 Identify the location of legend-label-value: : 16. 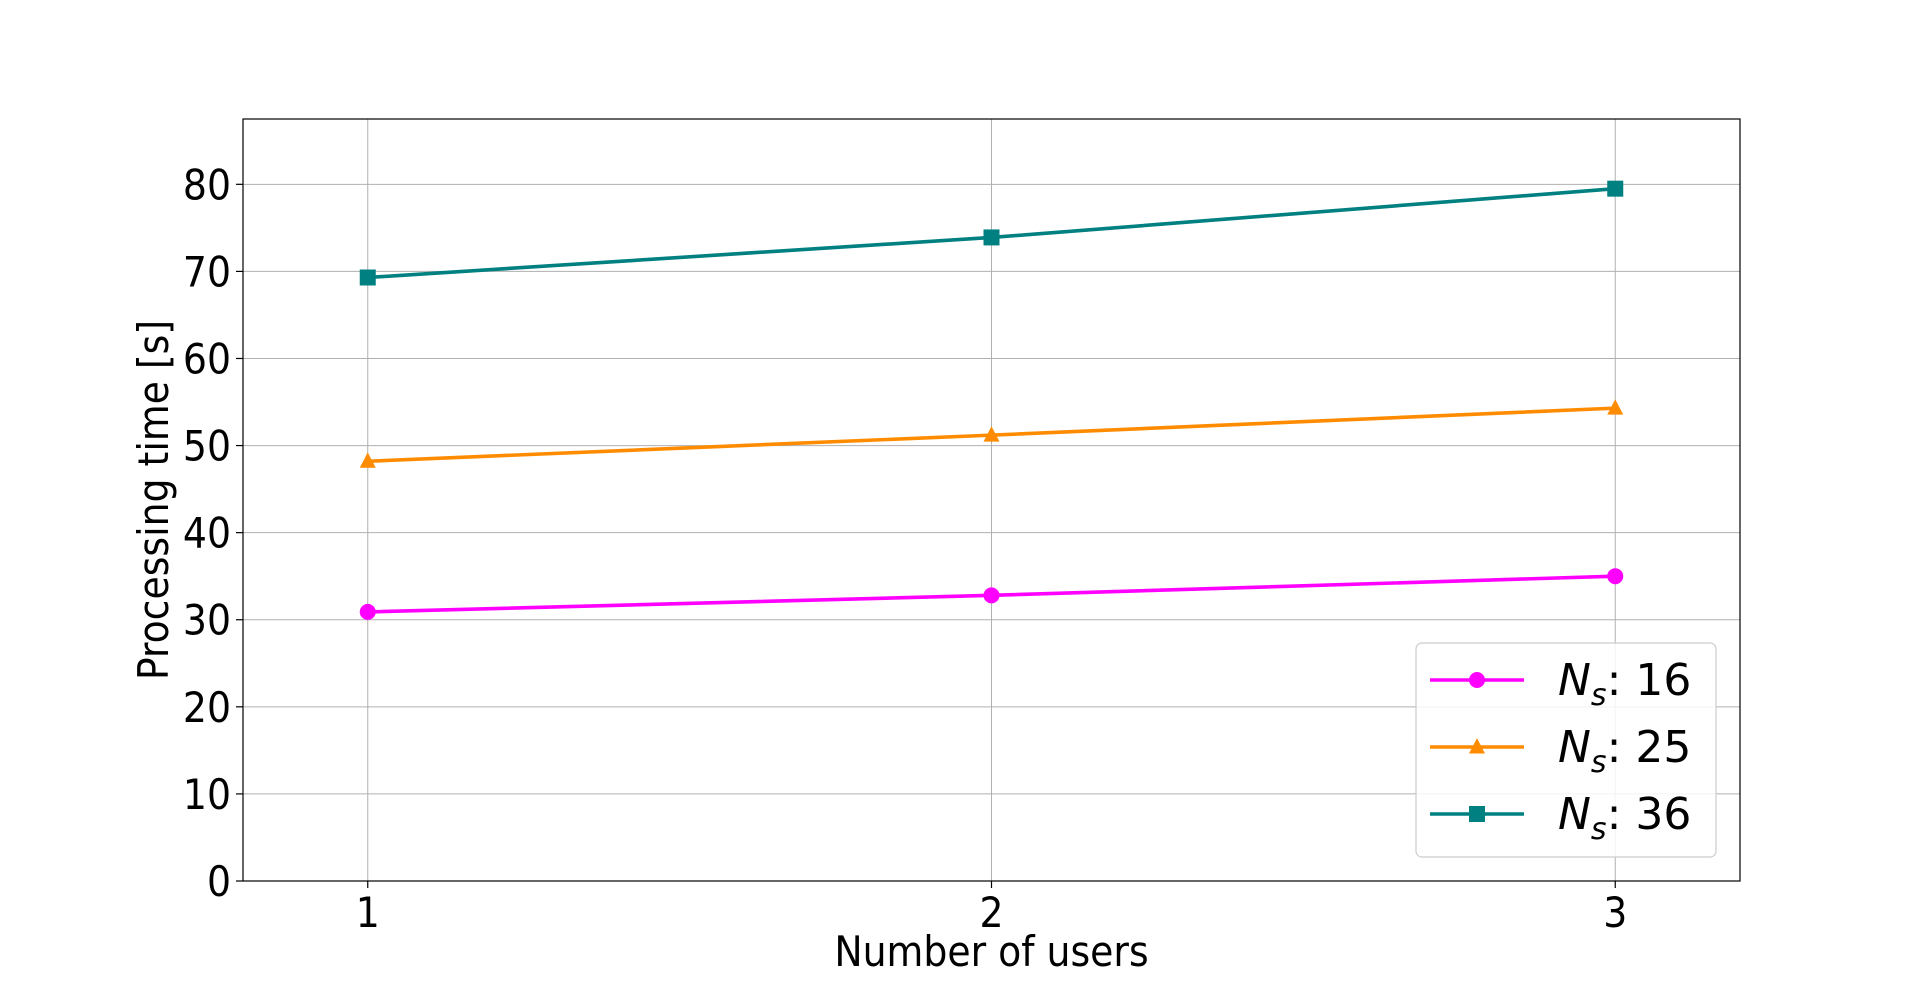
(1649, 680).